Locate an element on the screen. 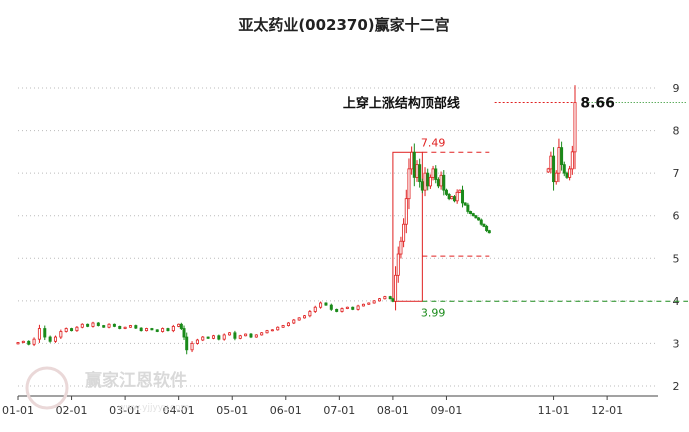 The width and height of the screenshot is (689, 432). y-tick-label: 2 is located at coordinates (676, 386).